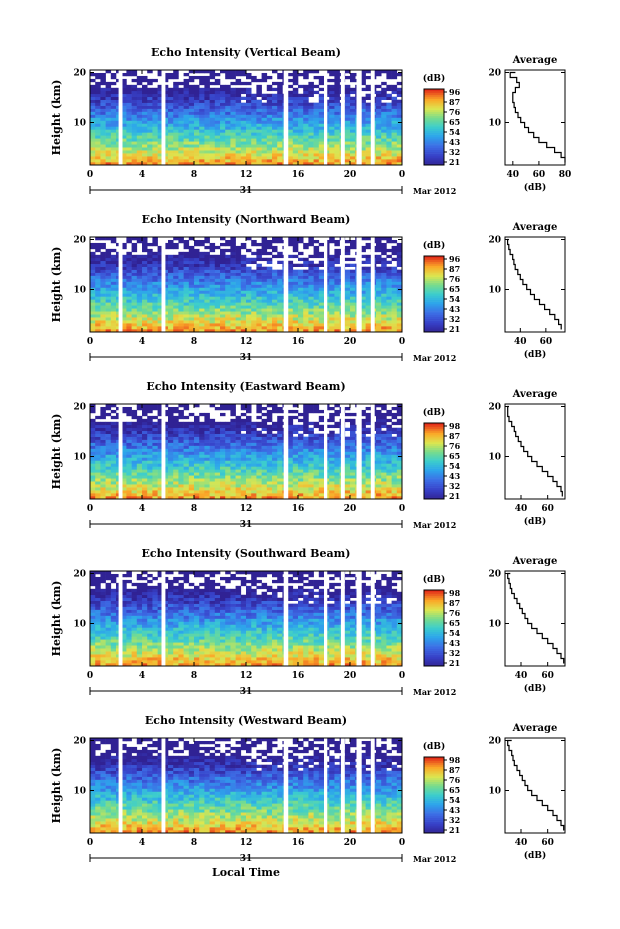 The height and width of the screenshot is (929, 620). What do you see at coordinates (513, 175) in the screenshot?
I see `average-x-tick-label: 40` at bounding box center [513, 175].